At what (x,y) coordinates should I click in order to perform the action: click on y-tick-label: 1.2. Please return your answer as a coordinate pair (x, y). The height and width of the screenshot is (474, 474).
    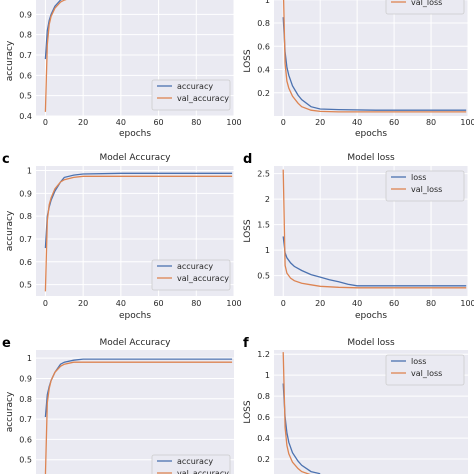
    Looking at the image, I should click on (263, 354).